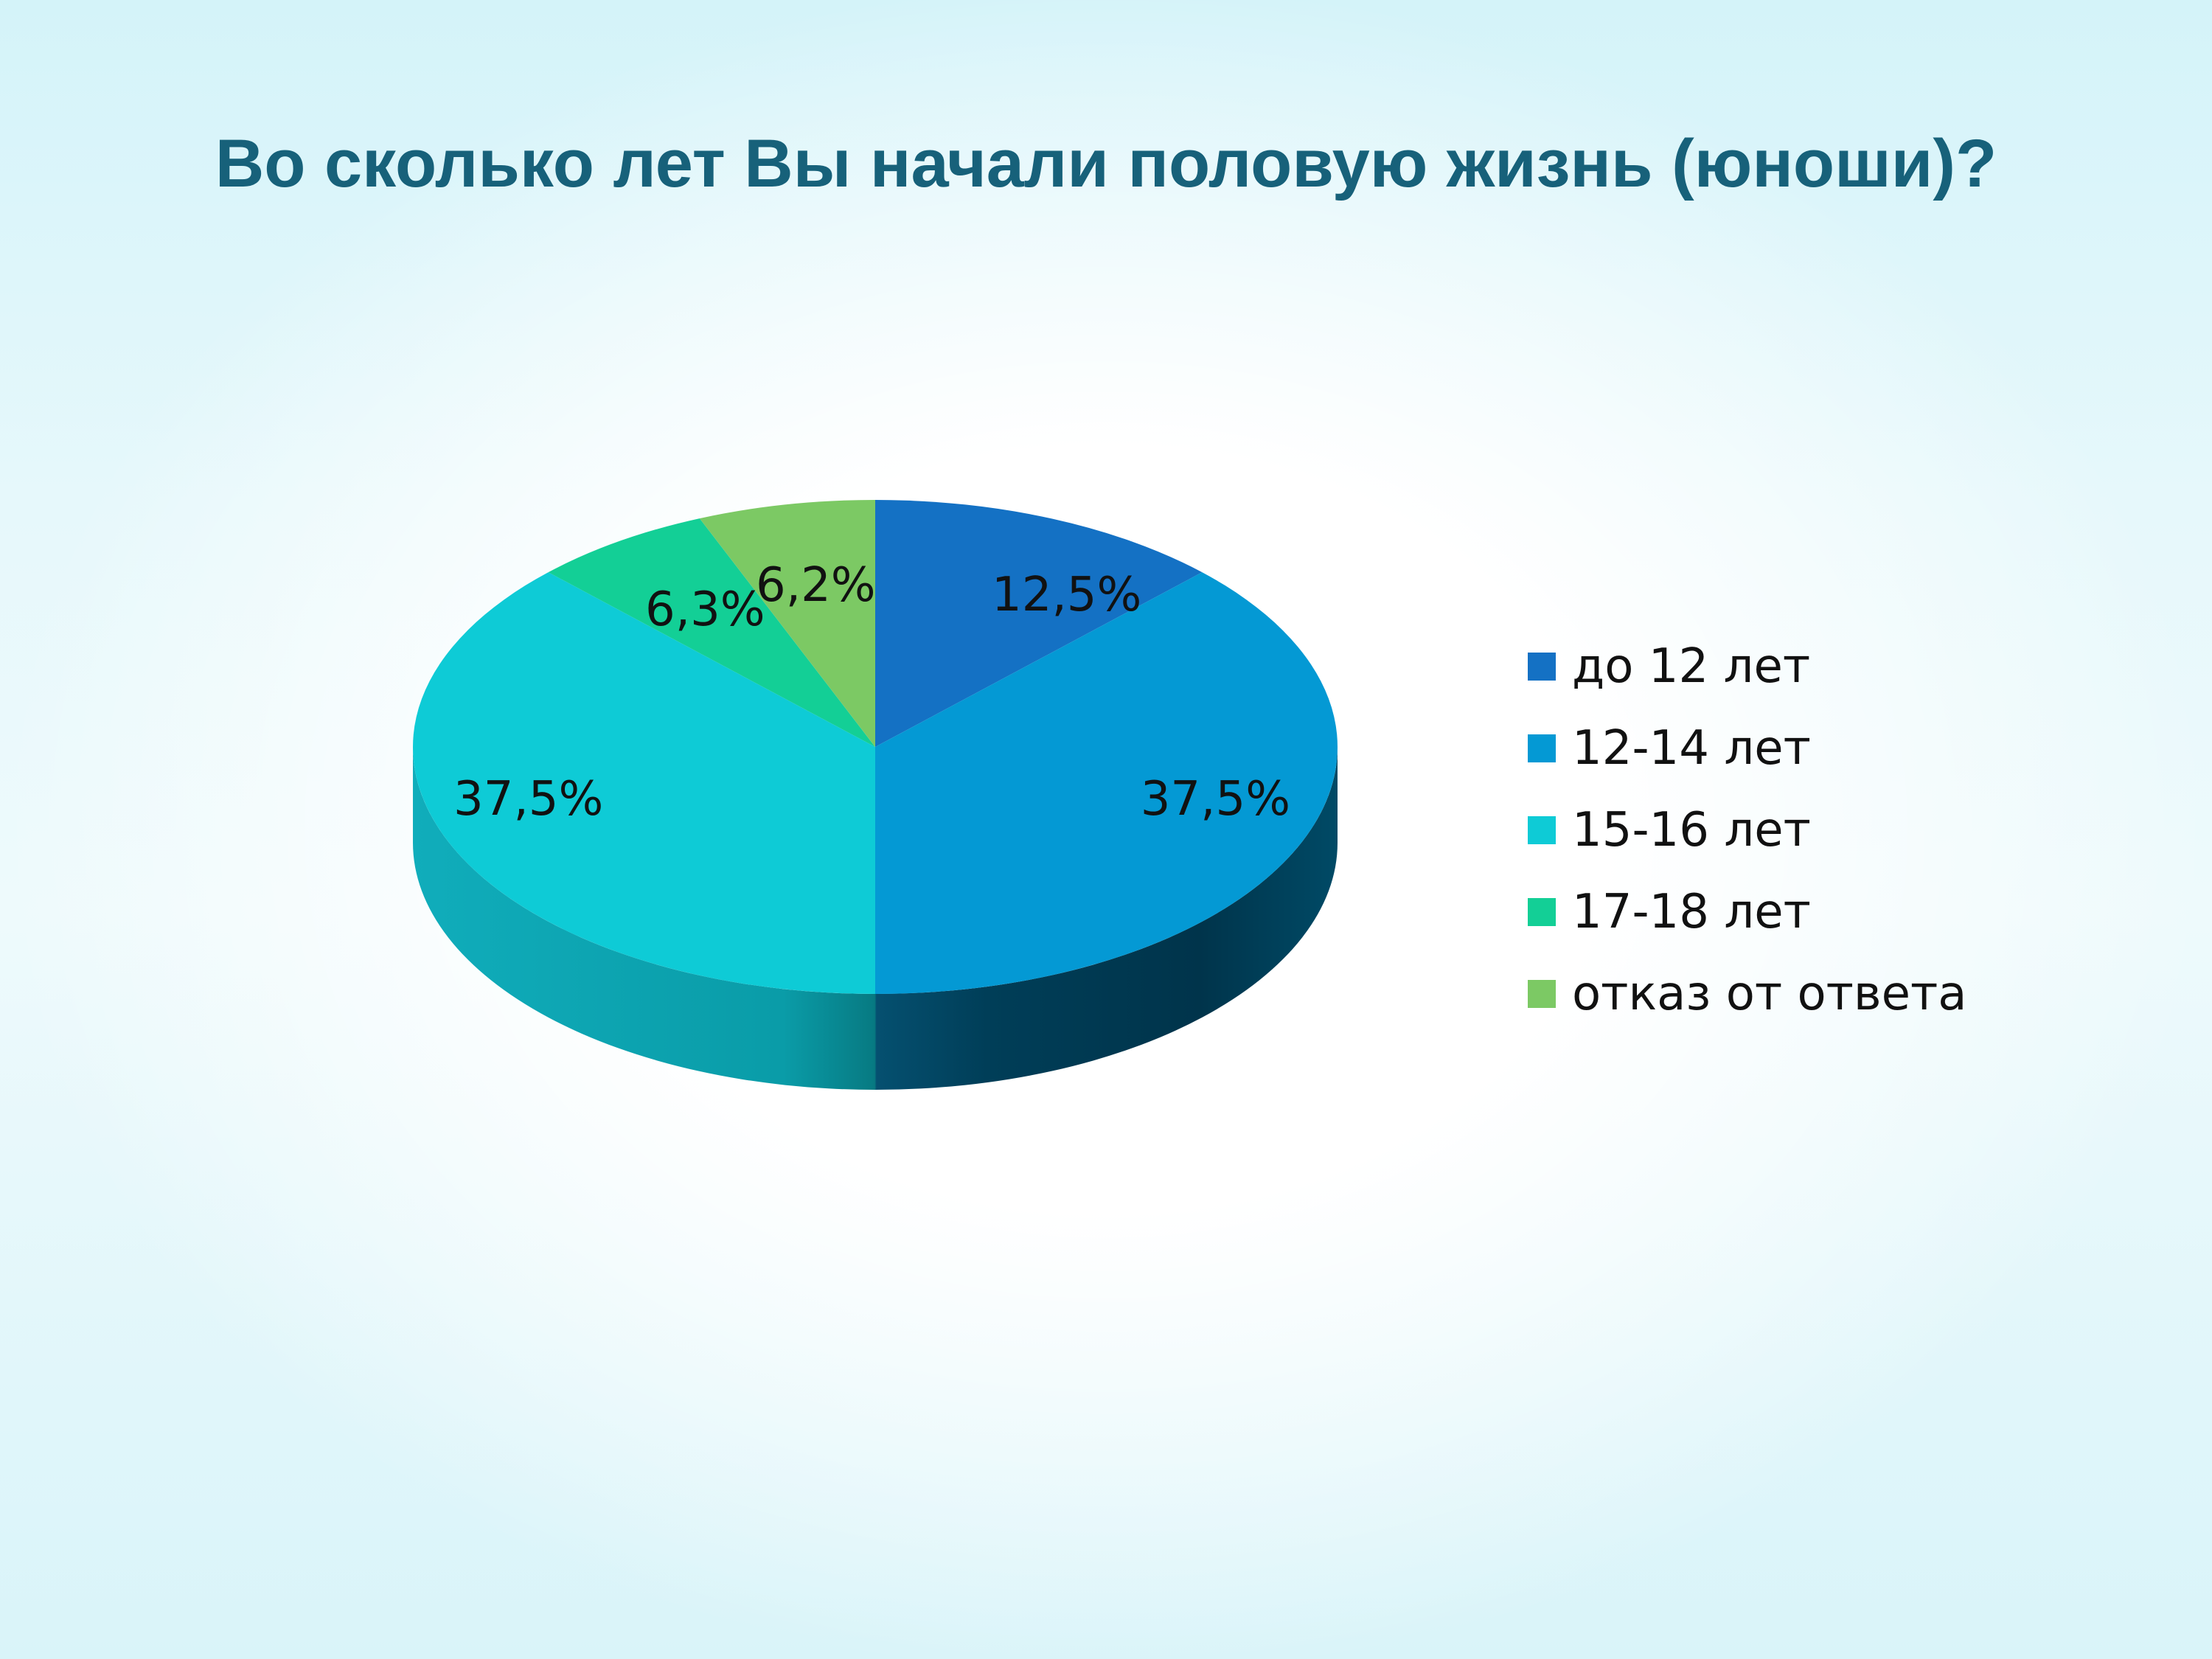 This screenshot has width=2212, height=1659. I want to click on legend-item: 15-16 лет, so click(1747, 830).